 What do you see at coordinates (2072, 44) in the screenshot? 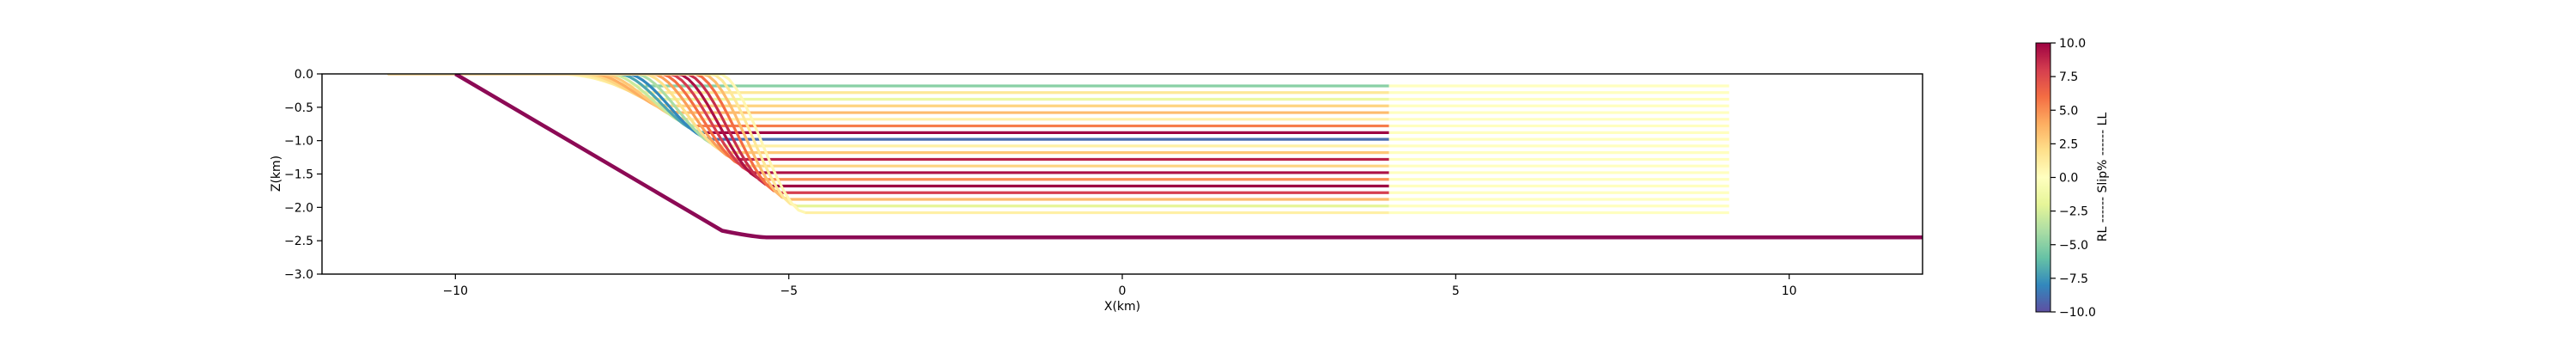
I see `colorbar-tick-label: 10.0` at bounding box center [2072, 44].